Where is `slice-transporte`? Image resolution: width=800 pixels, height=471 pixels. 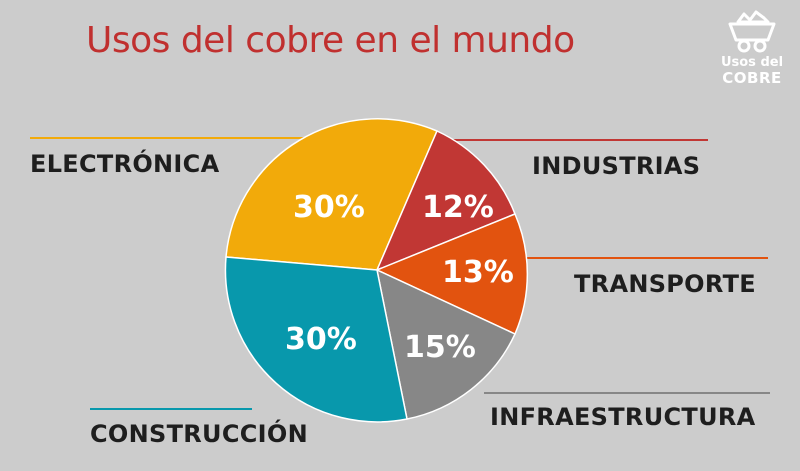
slice-transporte is located at coordinates (452, 274).